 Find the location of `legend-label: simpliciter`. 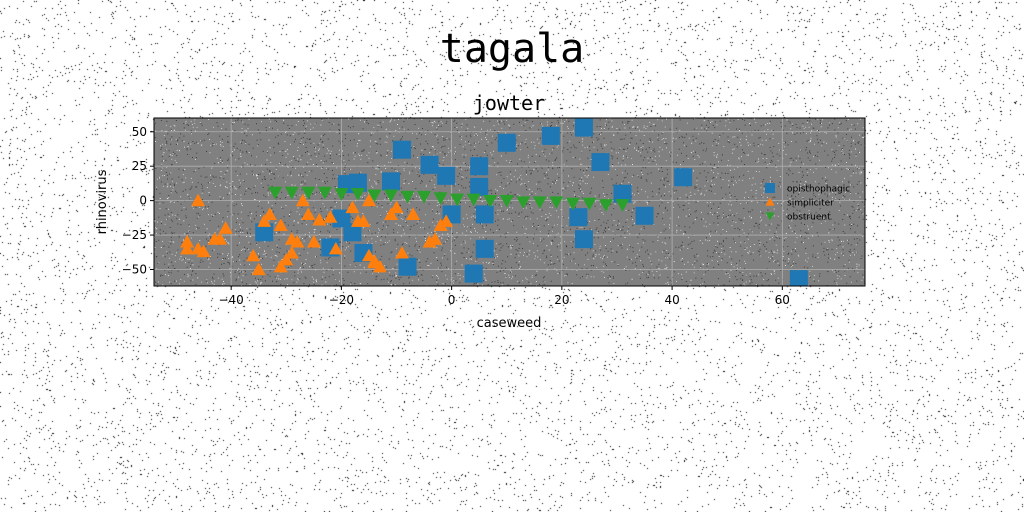

legend-label: simpliciter is located at coordinates (810, 204).